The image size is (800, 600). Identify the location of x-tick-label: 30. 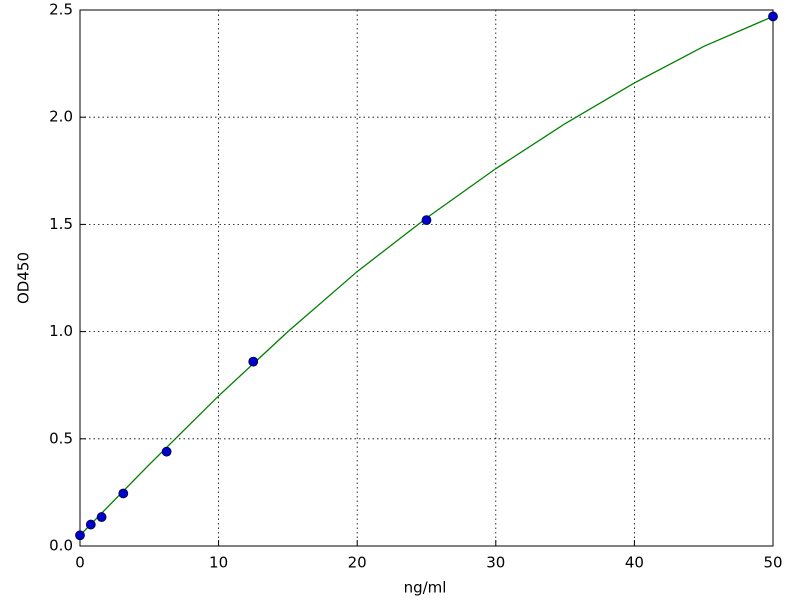
(495, 563).